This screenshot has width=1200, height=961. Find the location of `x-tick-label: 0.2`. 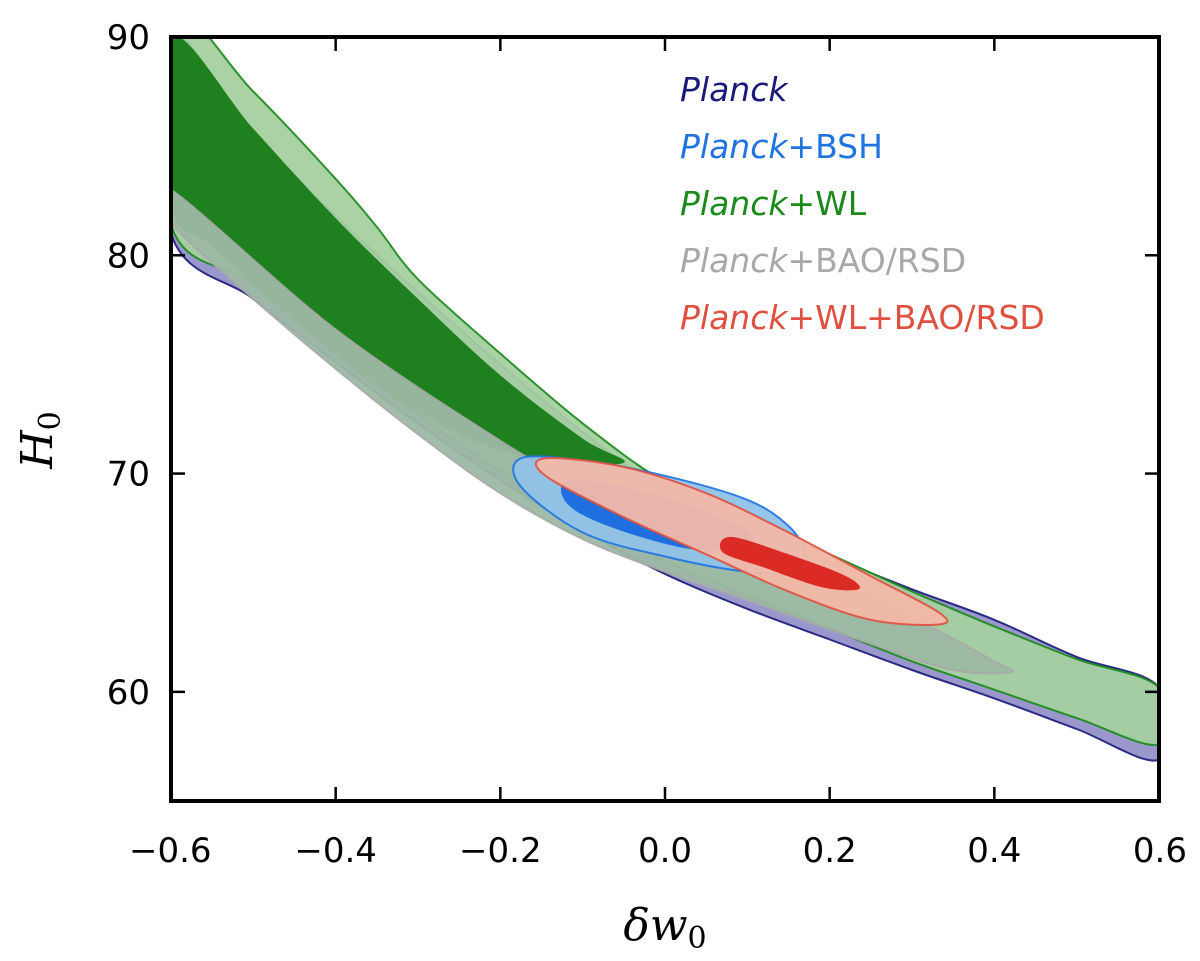

x-tick-label: 0.2 is located at coordinates (830, 851).